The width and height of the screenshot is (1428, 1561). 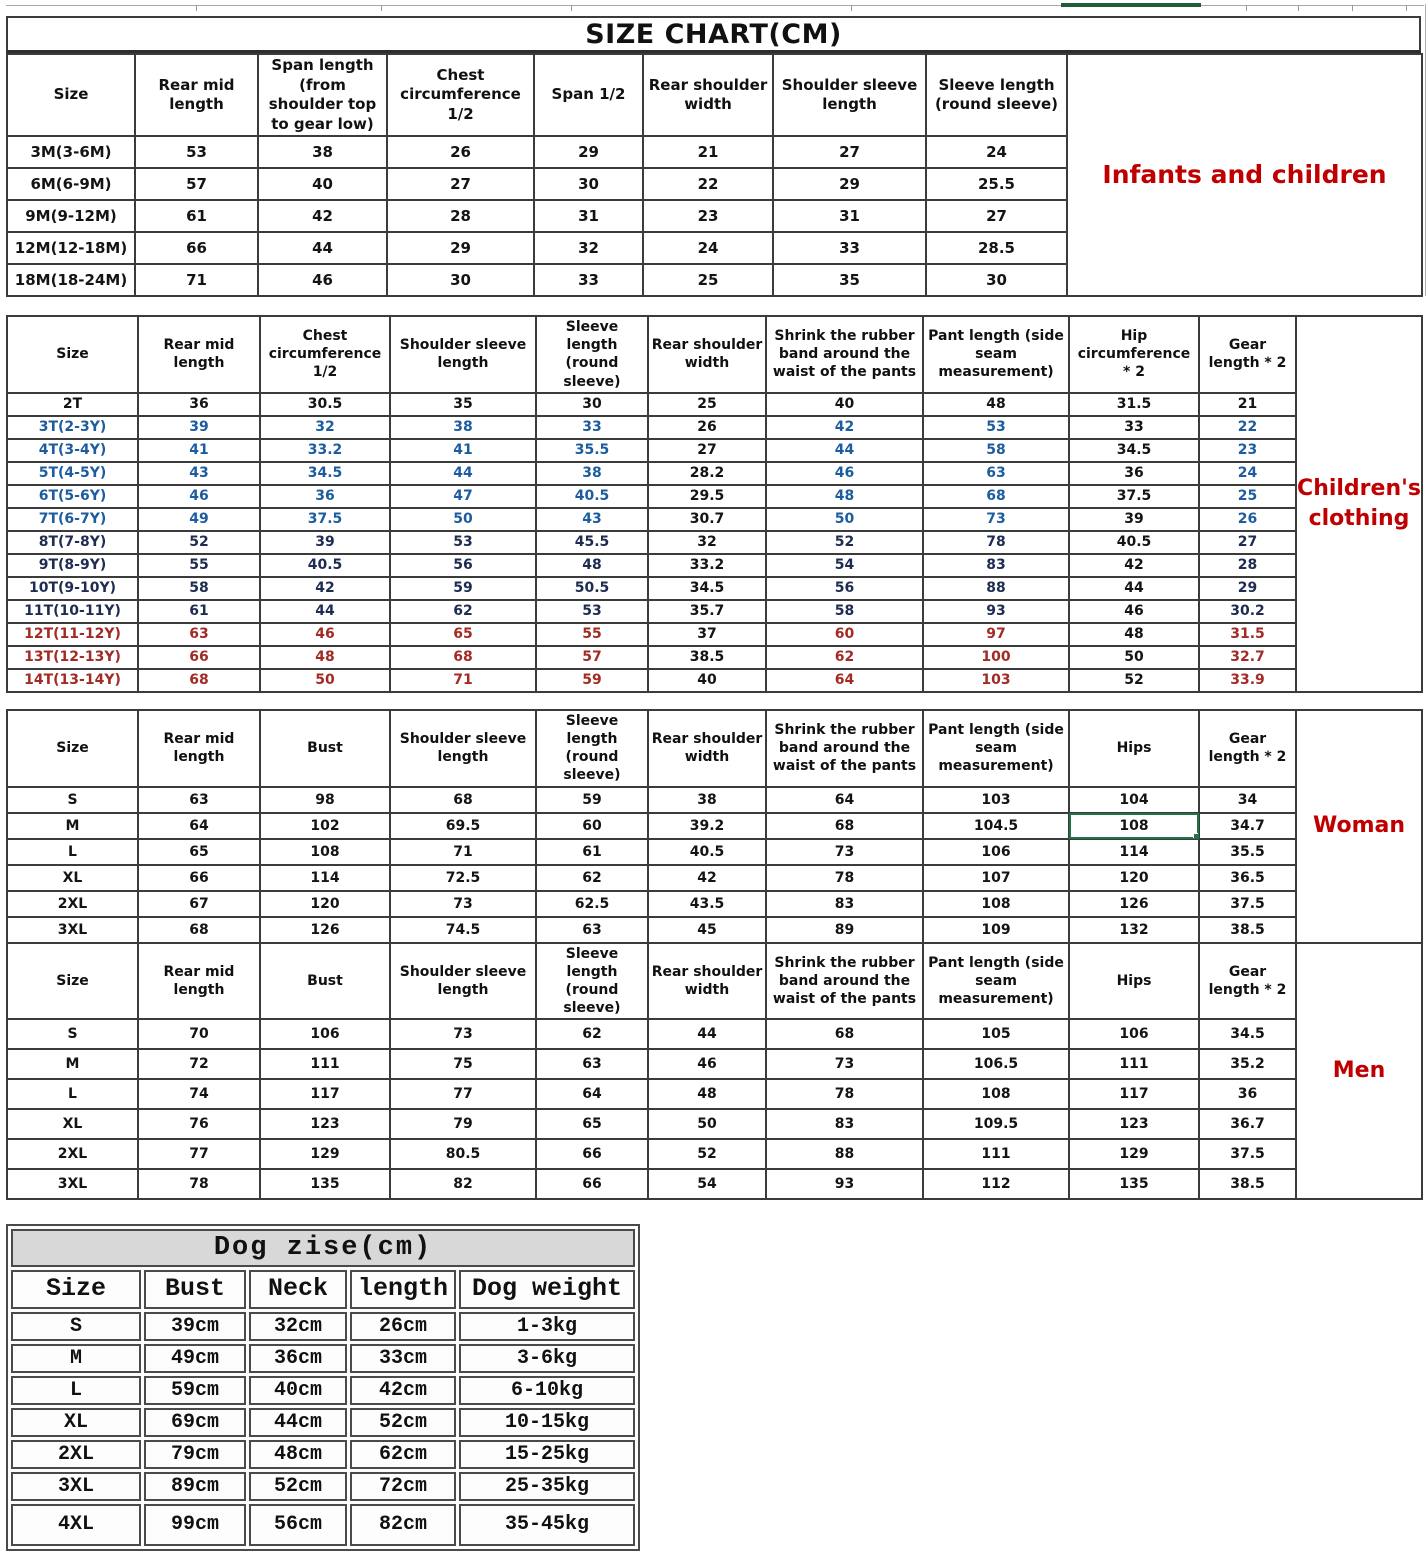 What do you see at coordinates (1247, 473) in the screenshot?
I see `value-cell: 24` at bounding box center [1247, 473].